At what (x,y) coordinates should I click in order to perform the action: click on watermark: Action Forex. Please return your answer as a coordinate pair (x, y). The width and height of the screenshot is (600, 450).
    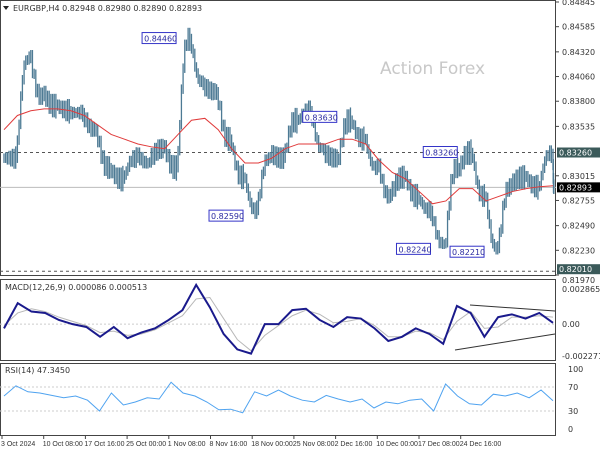
    Looking at the image, I should click on (432, 69).